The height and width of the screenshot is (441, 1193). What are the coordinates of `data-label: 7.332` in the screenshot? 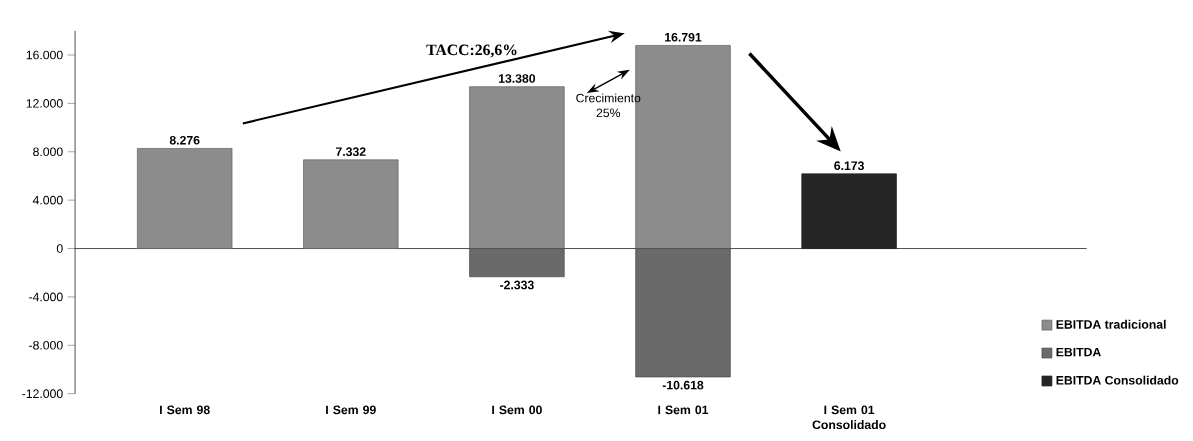 It's located at (351, 152).